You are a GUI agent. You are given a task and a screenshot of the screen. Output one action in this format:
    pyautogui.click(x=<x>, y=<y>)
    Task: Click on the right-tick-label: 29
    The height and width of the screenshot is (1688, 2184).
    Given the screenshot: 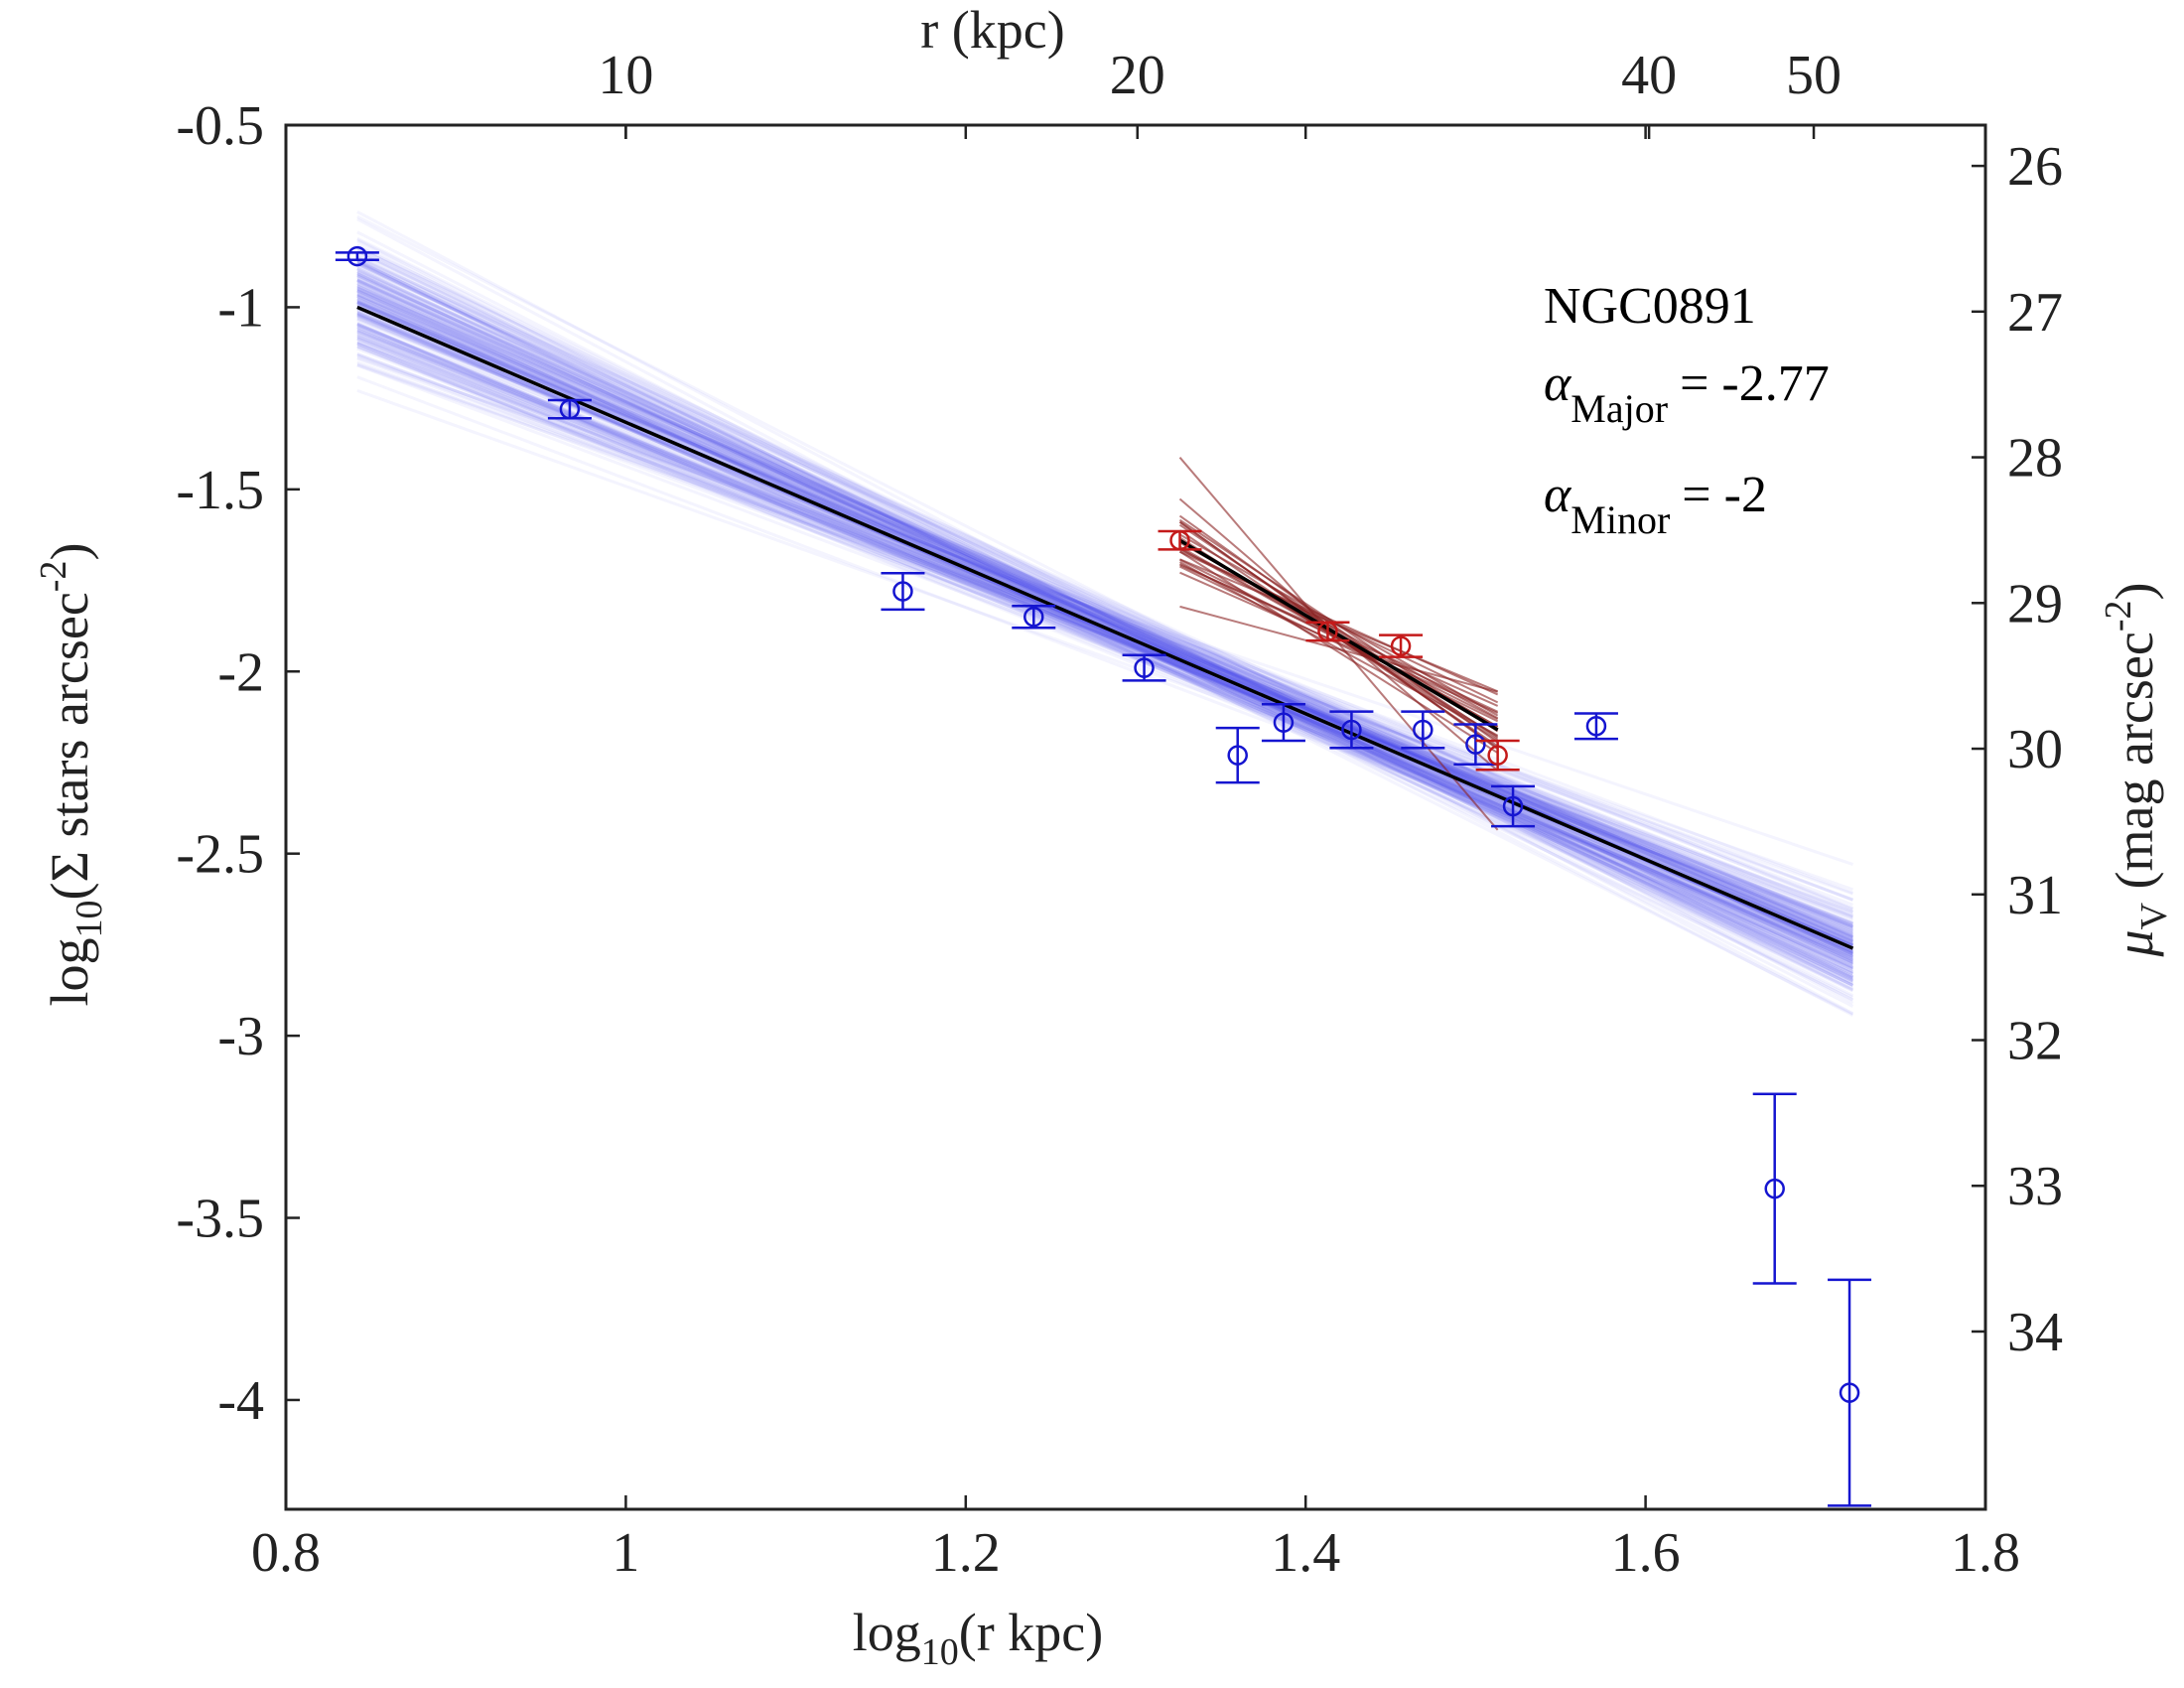 What is the action you would take?
    pyautogui.click(x=2035, y=603)
    